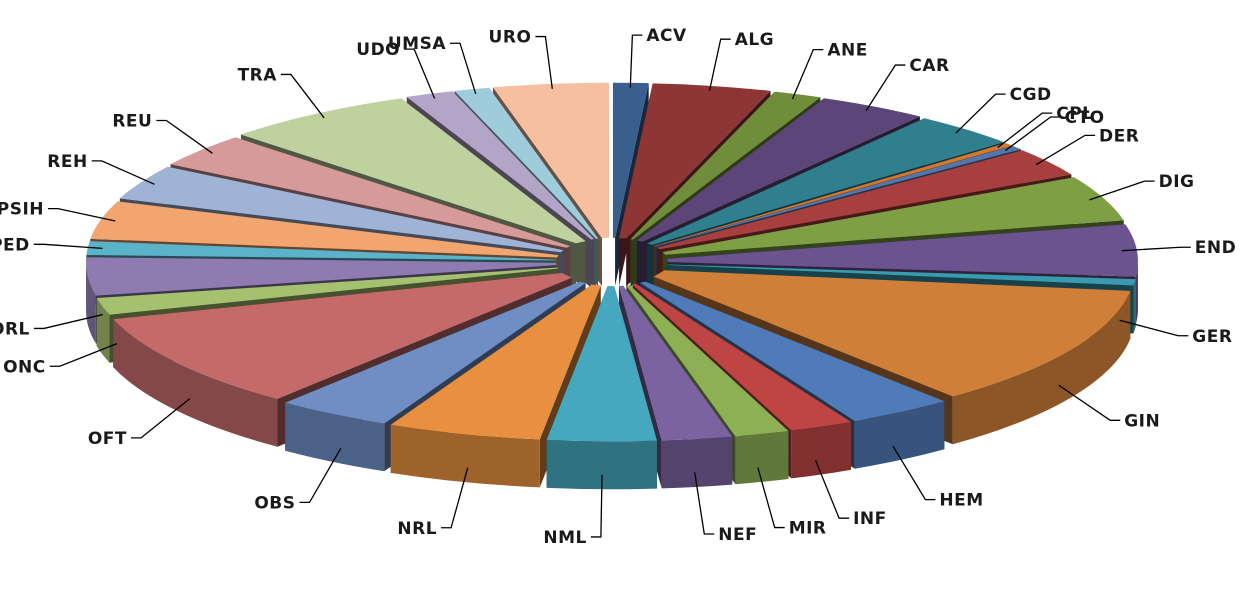  I want to click on leader-acv, so click(636, 61).